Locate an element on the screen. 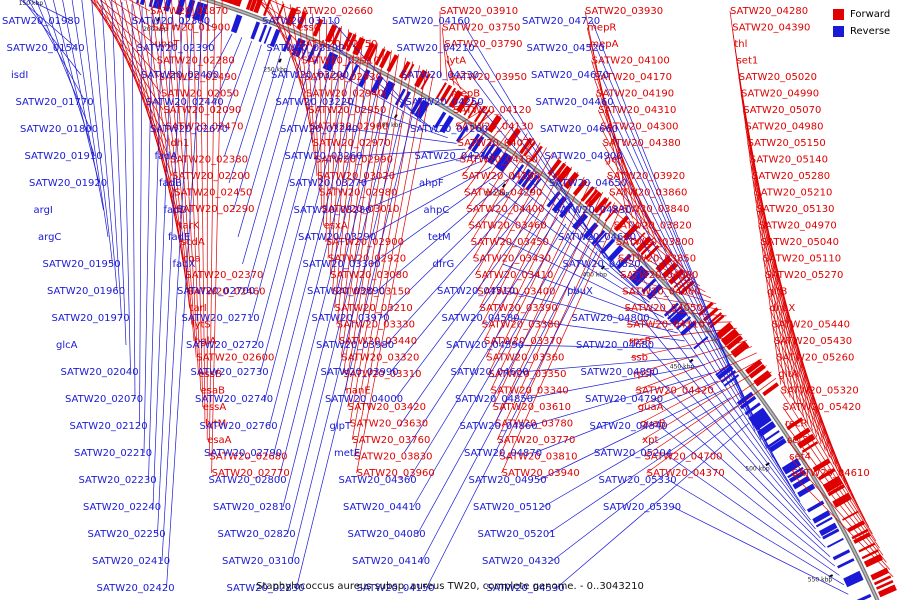 The width and height of the screenshot is (900, 600). forward-label: Forward is located at coordinates (870, 14).